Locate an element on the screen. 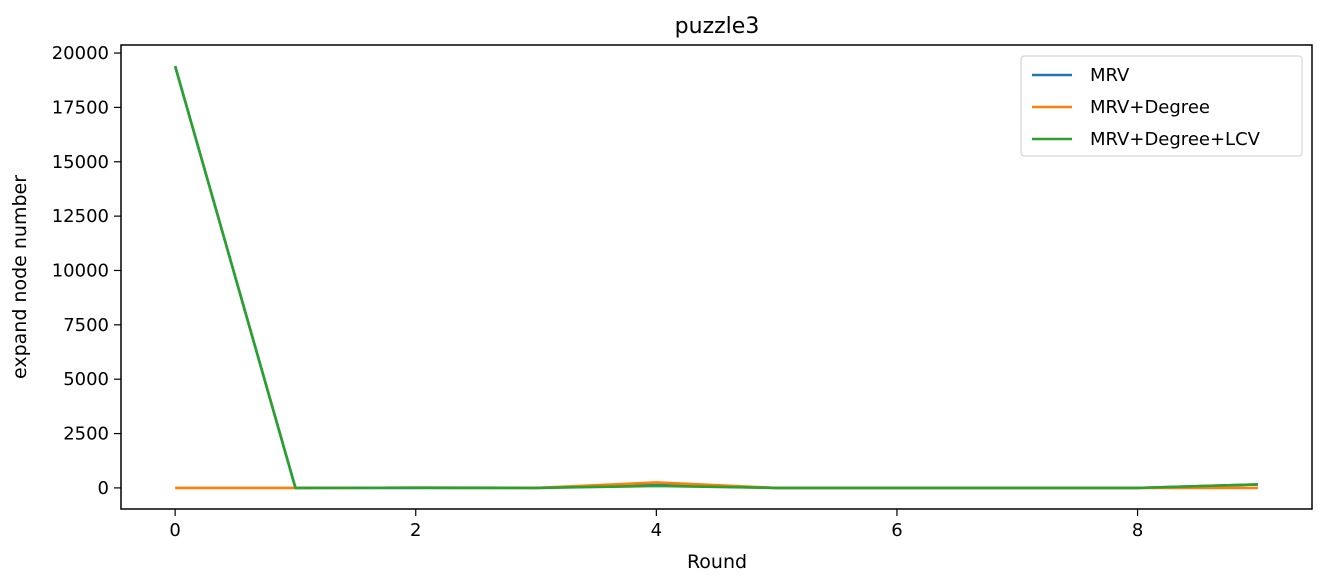 Image resolution: width=1324 pixels, height=584 pixels. y-tick-label: 12500 is located at coordinates (80, 216).